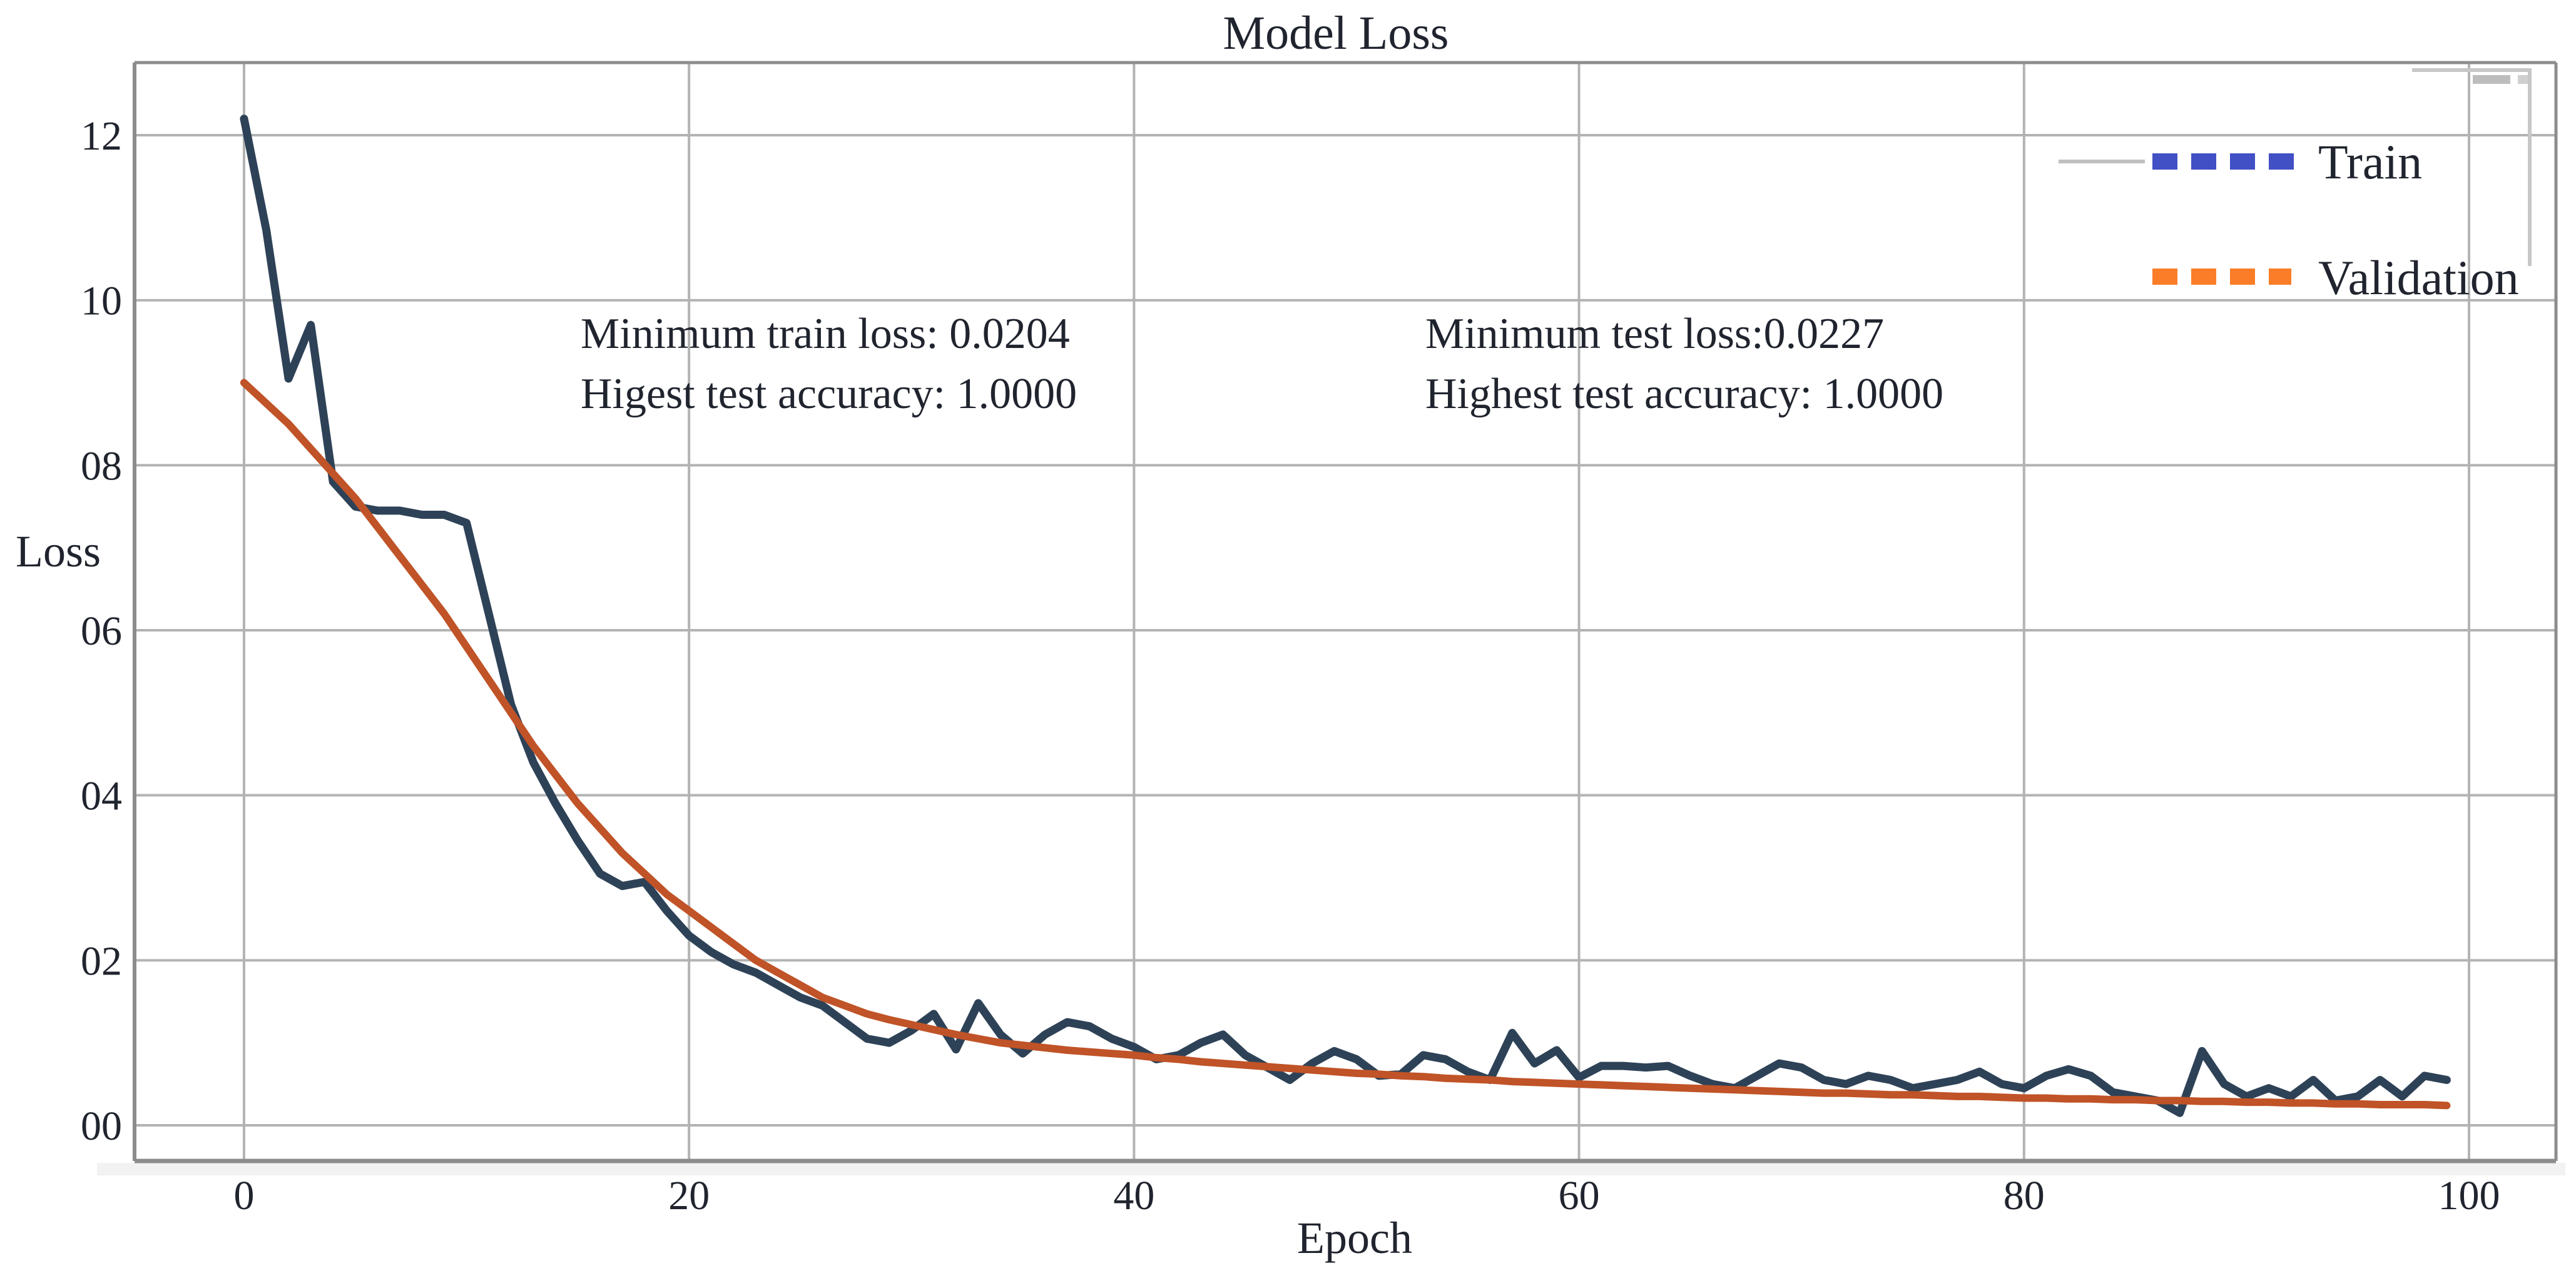  I want to click on highest-accuracy-text: Higest test accuracy: 1.0000, so click(829, 394).